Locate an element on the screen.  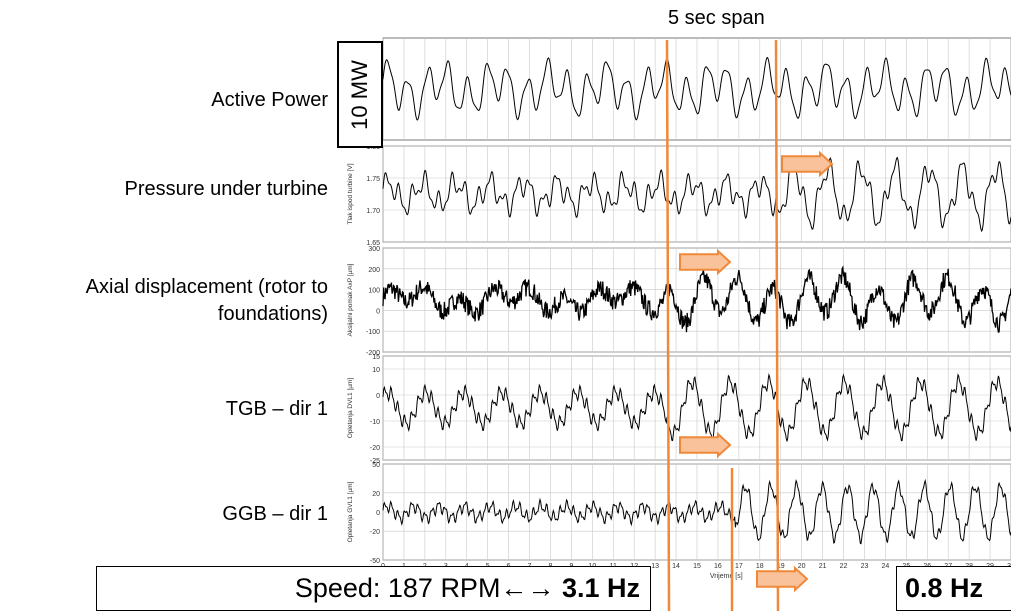
x-tick-label: 20 is located at coordinates (802, 566).